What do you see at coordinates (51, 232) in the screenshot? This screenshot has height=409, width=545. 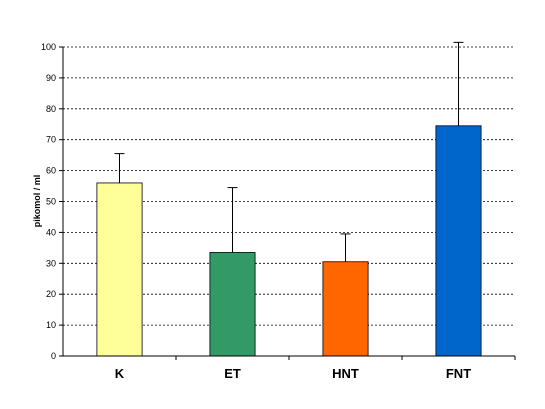 I see `y-tick-label: 40` at bounding box center [51, 232].